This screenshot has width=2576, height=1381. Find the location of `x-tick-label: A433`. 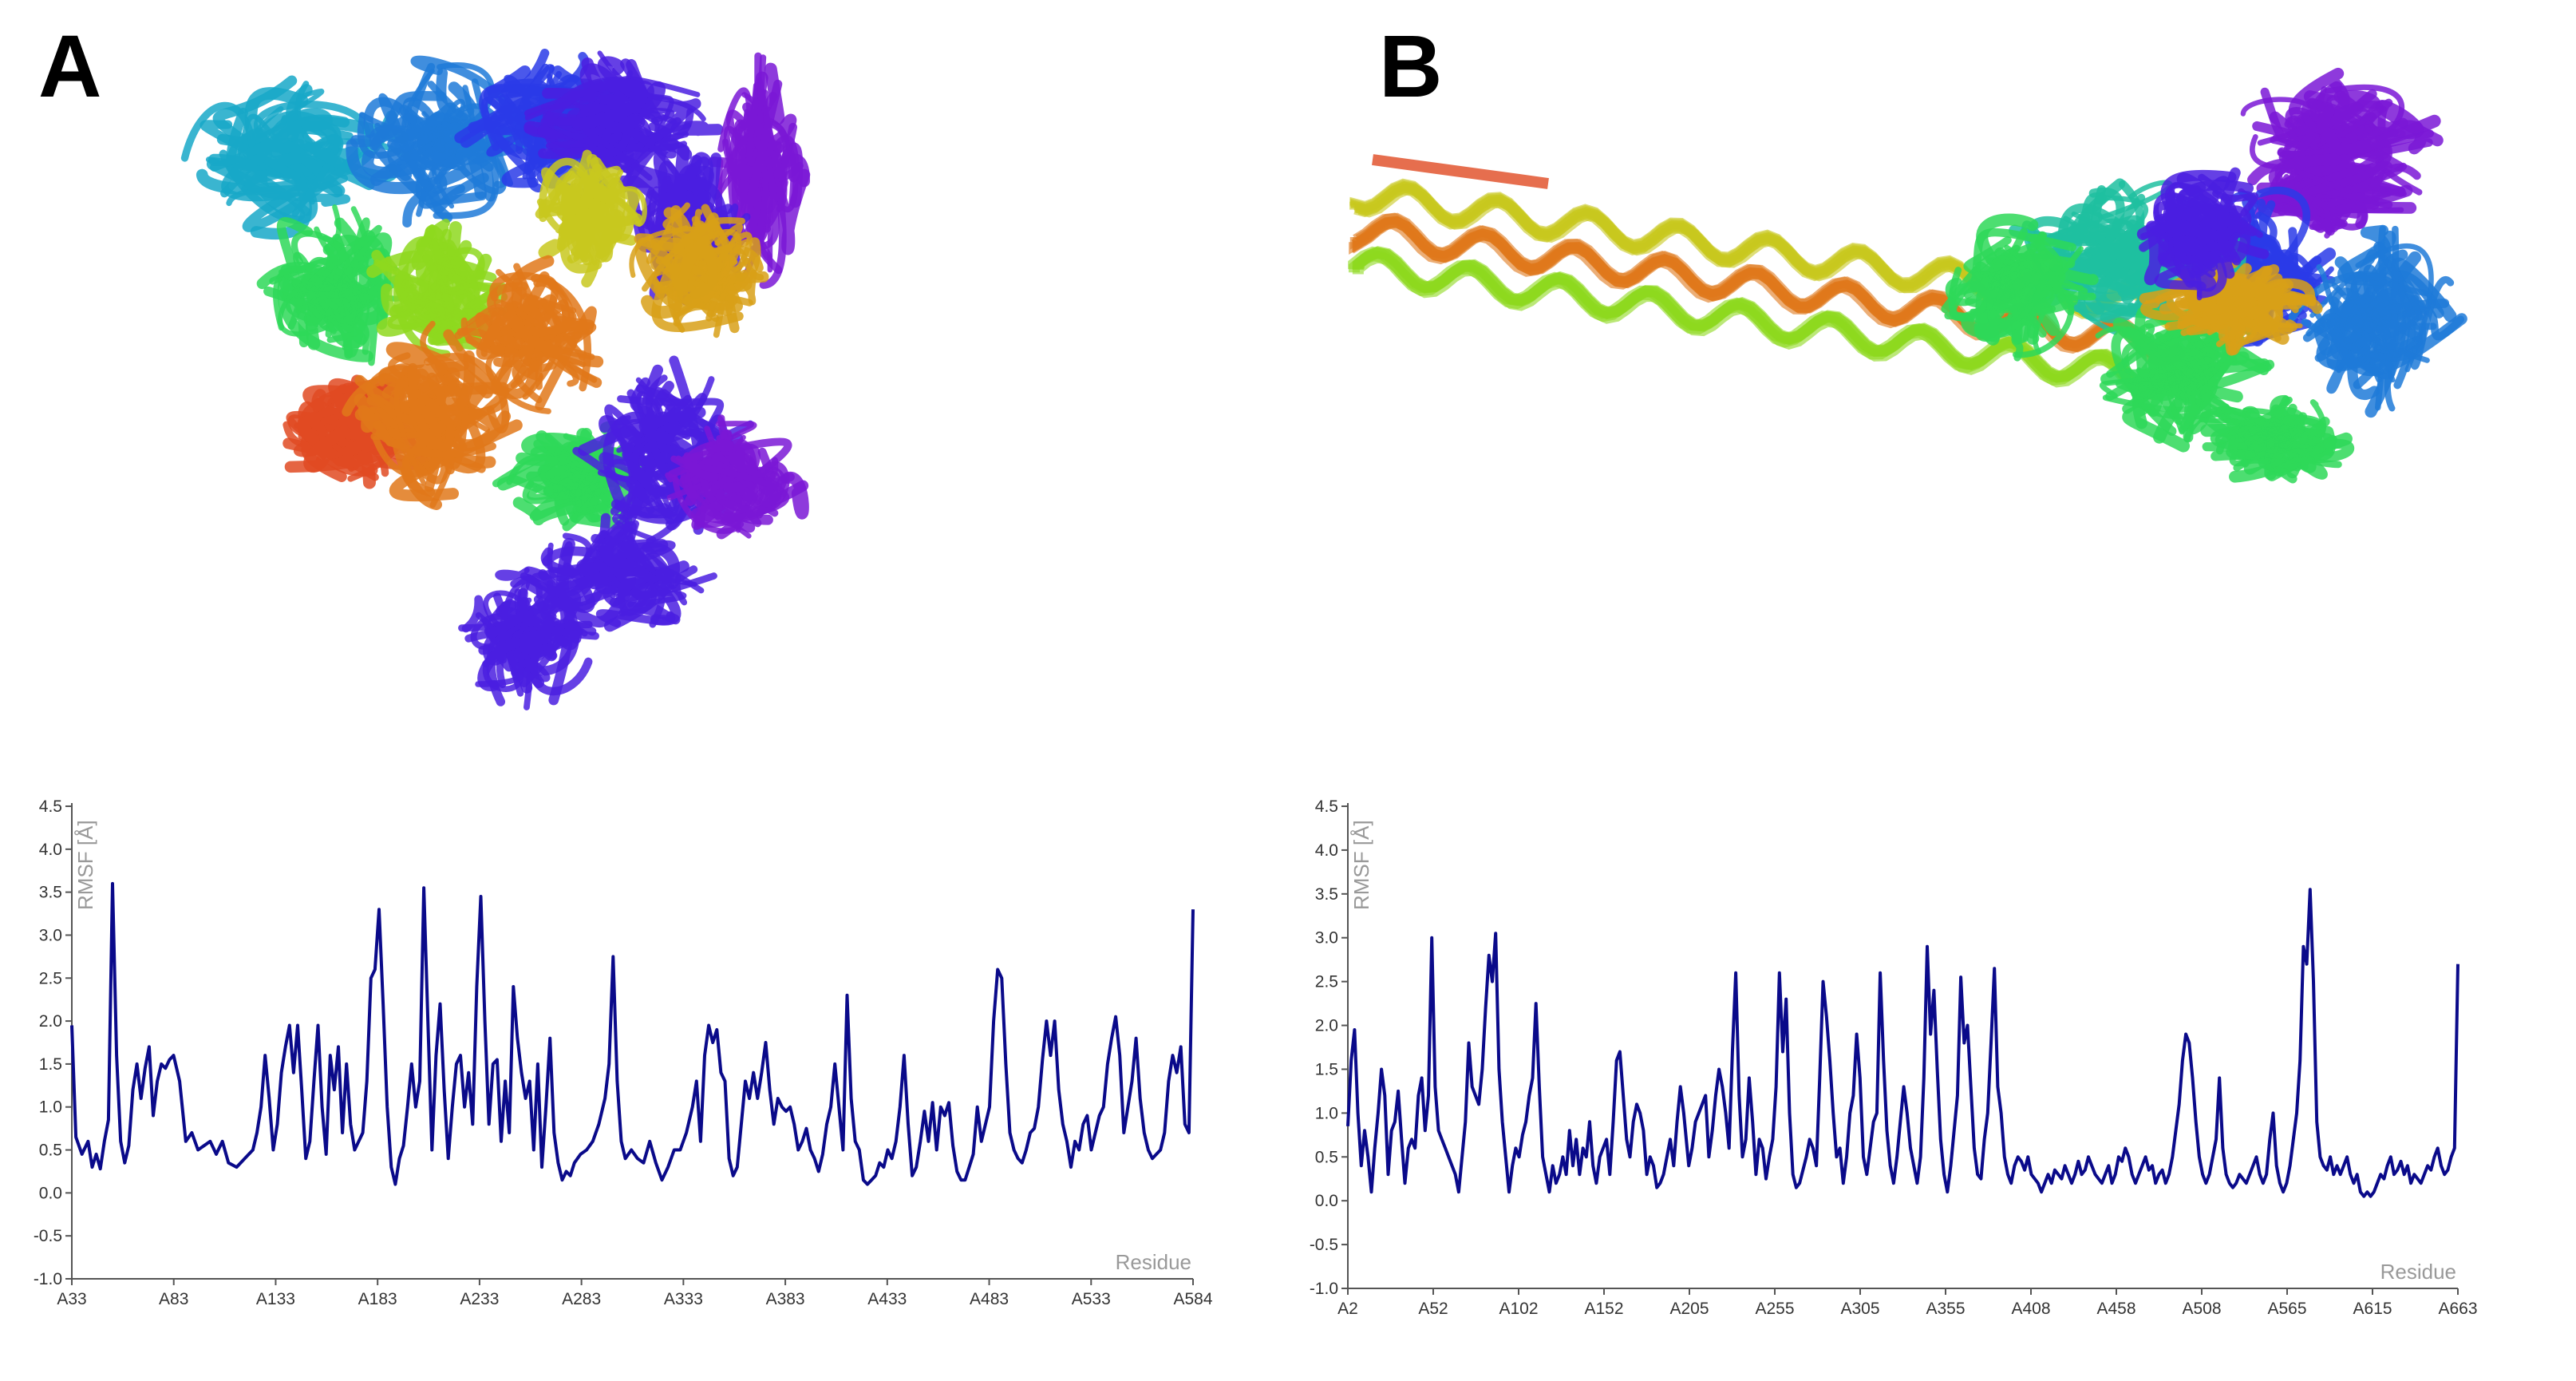

x-tick-label: A433 is located at coordinates (887, 1299).